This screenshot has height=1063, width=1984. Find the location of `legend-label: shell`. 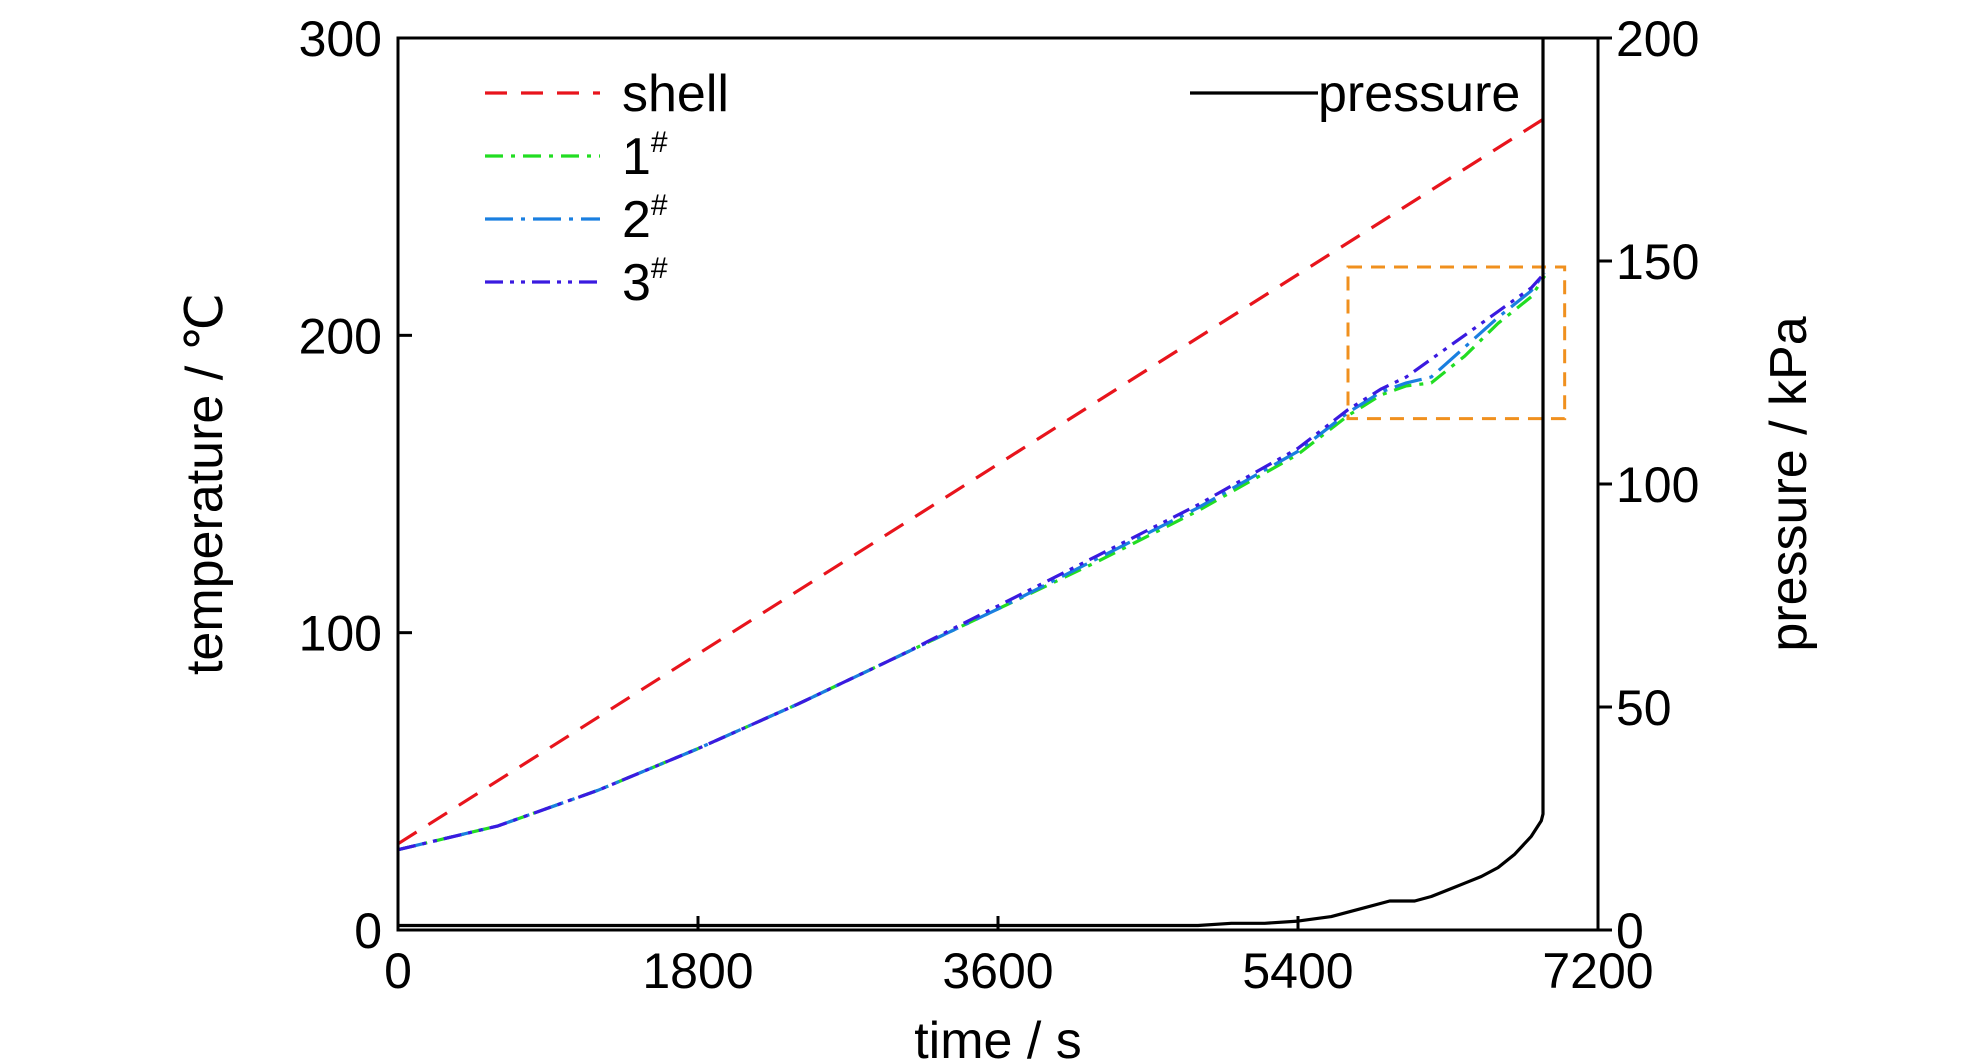

legend-label: shell is located at coordinates (675, 94).